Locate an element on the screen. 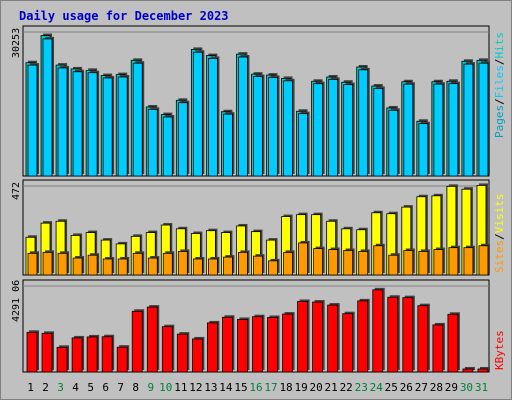 The height and width of the screenshot is (400, 512). x-tick-label: 30 is located at coordinates (466, 387).